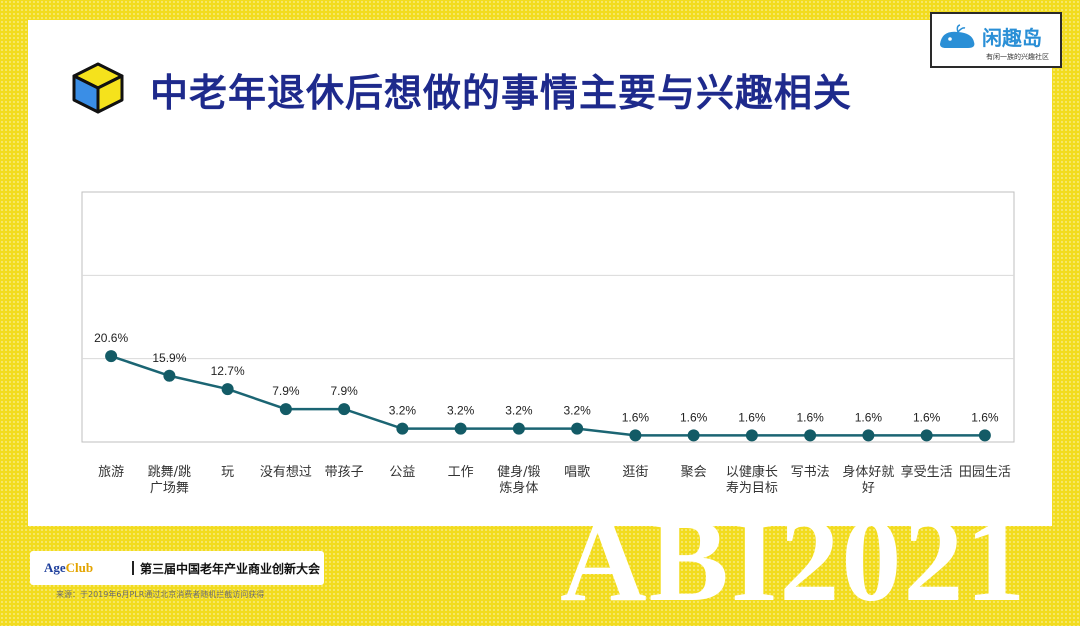 The height and width of the screenshot is (626, 1080). Describe the element at coordinates (1017, 57) in the screenshot. I see `logo-tagline: 有闲一族的兴趣社区` at that location.